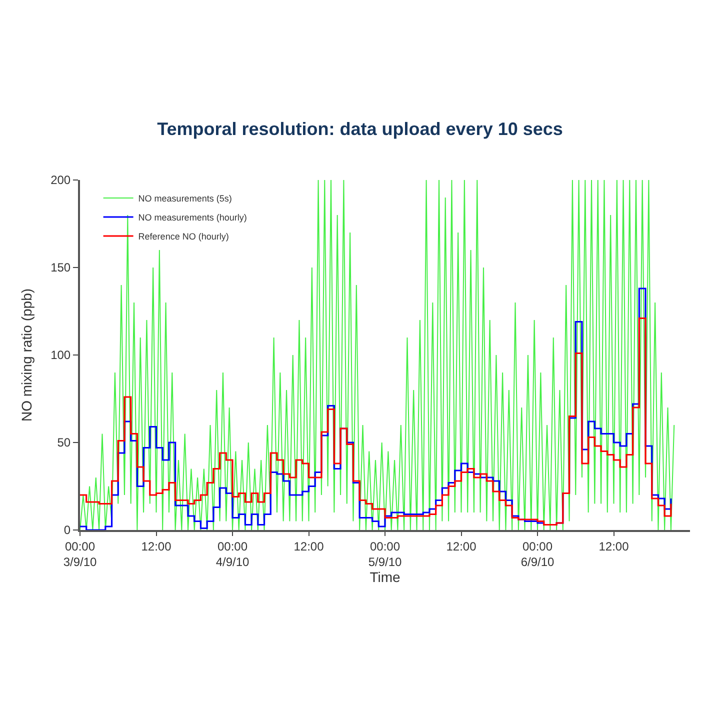 The height and width of the screenshot is (720, 720). Describe the element at coordinates (185, 199) in the screenshot. I see `legend-label: NO measurements (5s)` at that location.